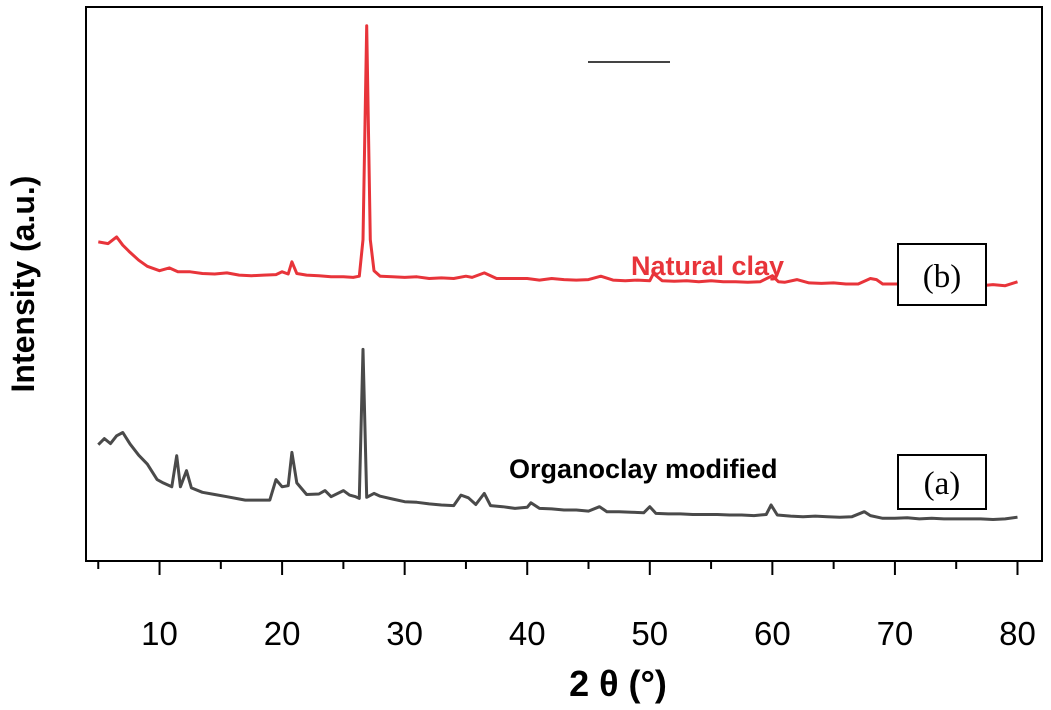 This screenshot has width=1051, height=710. I want to click on tag-label-a: (a), so click(942, 484).